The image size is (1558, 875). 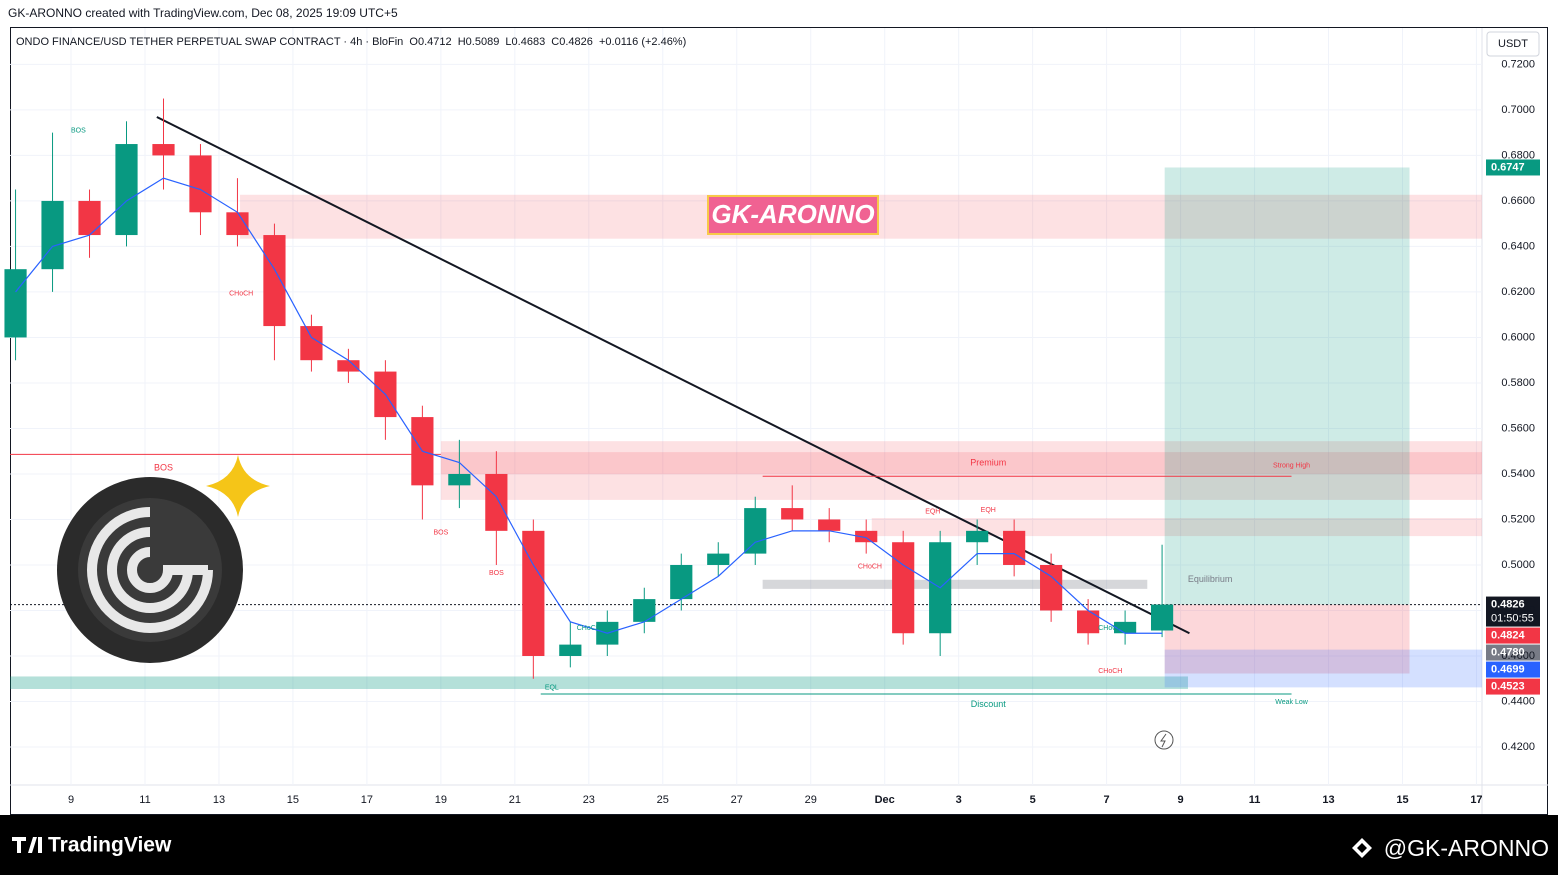 What do you see at coordinates (663, 800) in the screenshot?
I see `x-tick-label: 25` at bounding box center [663, 800].